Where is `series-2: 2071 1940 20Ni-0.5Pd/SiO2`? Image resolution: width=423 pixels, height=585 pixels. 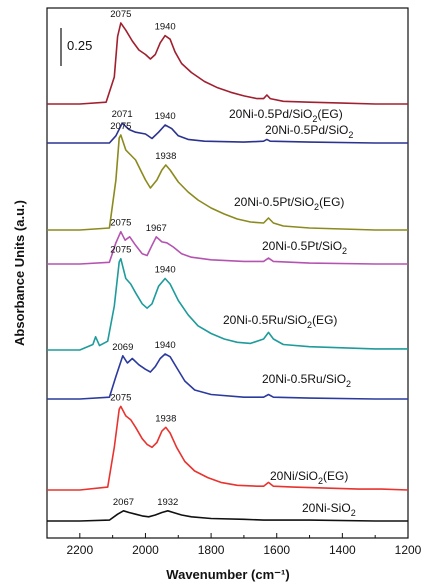 series-2: 2071 1940 20Ni-0.5Pd/SiO2 is located at coordinates (227, 126).